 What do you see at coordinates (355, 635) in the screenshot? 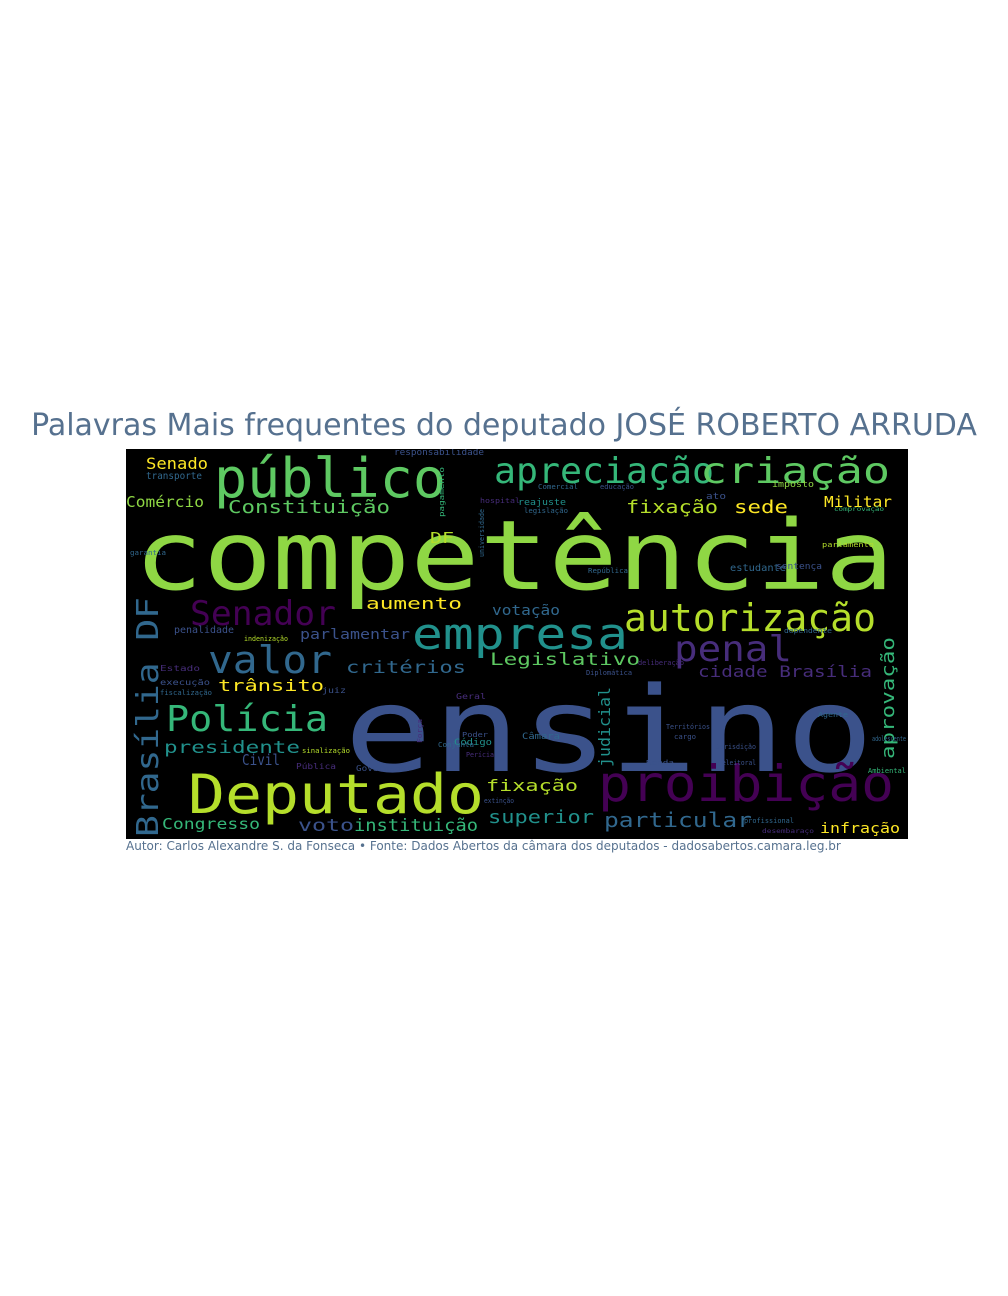
I see `cloud-word: parlamentar` at bounding box center [355, 635].